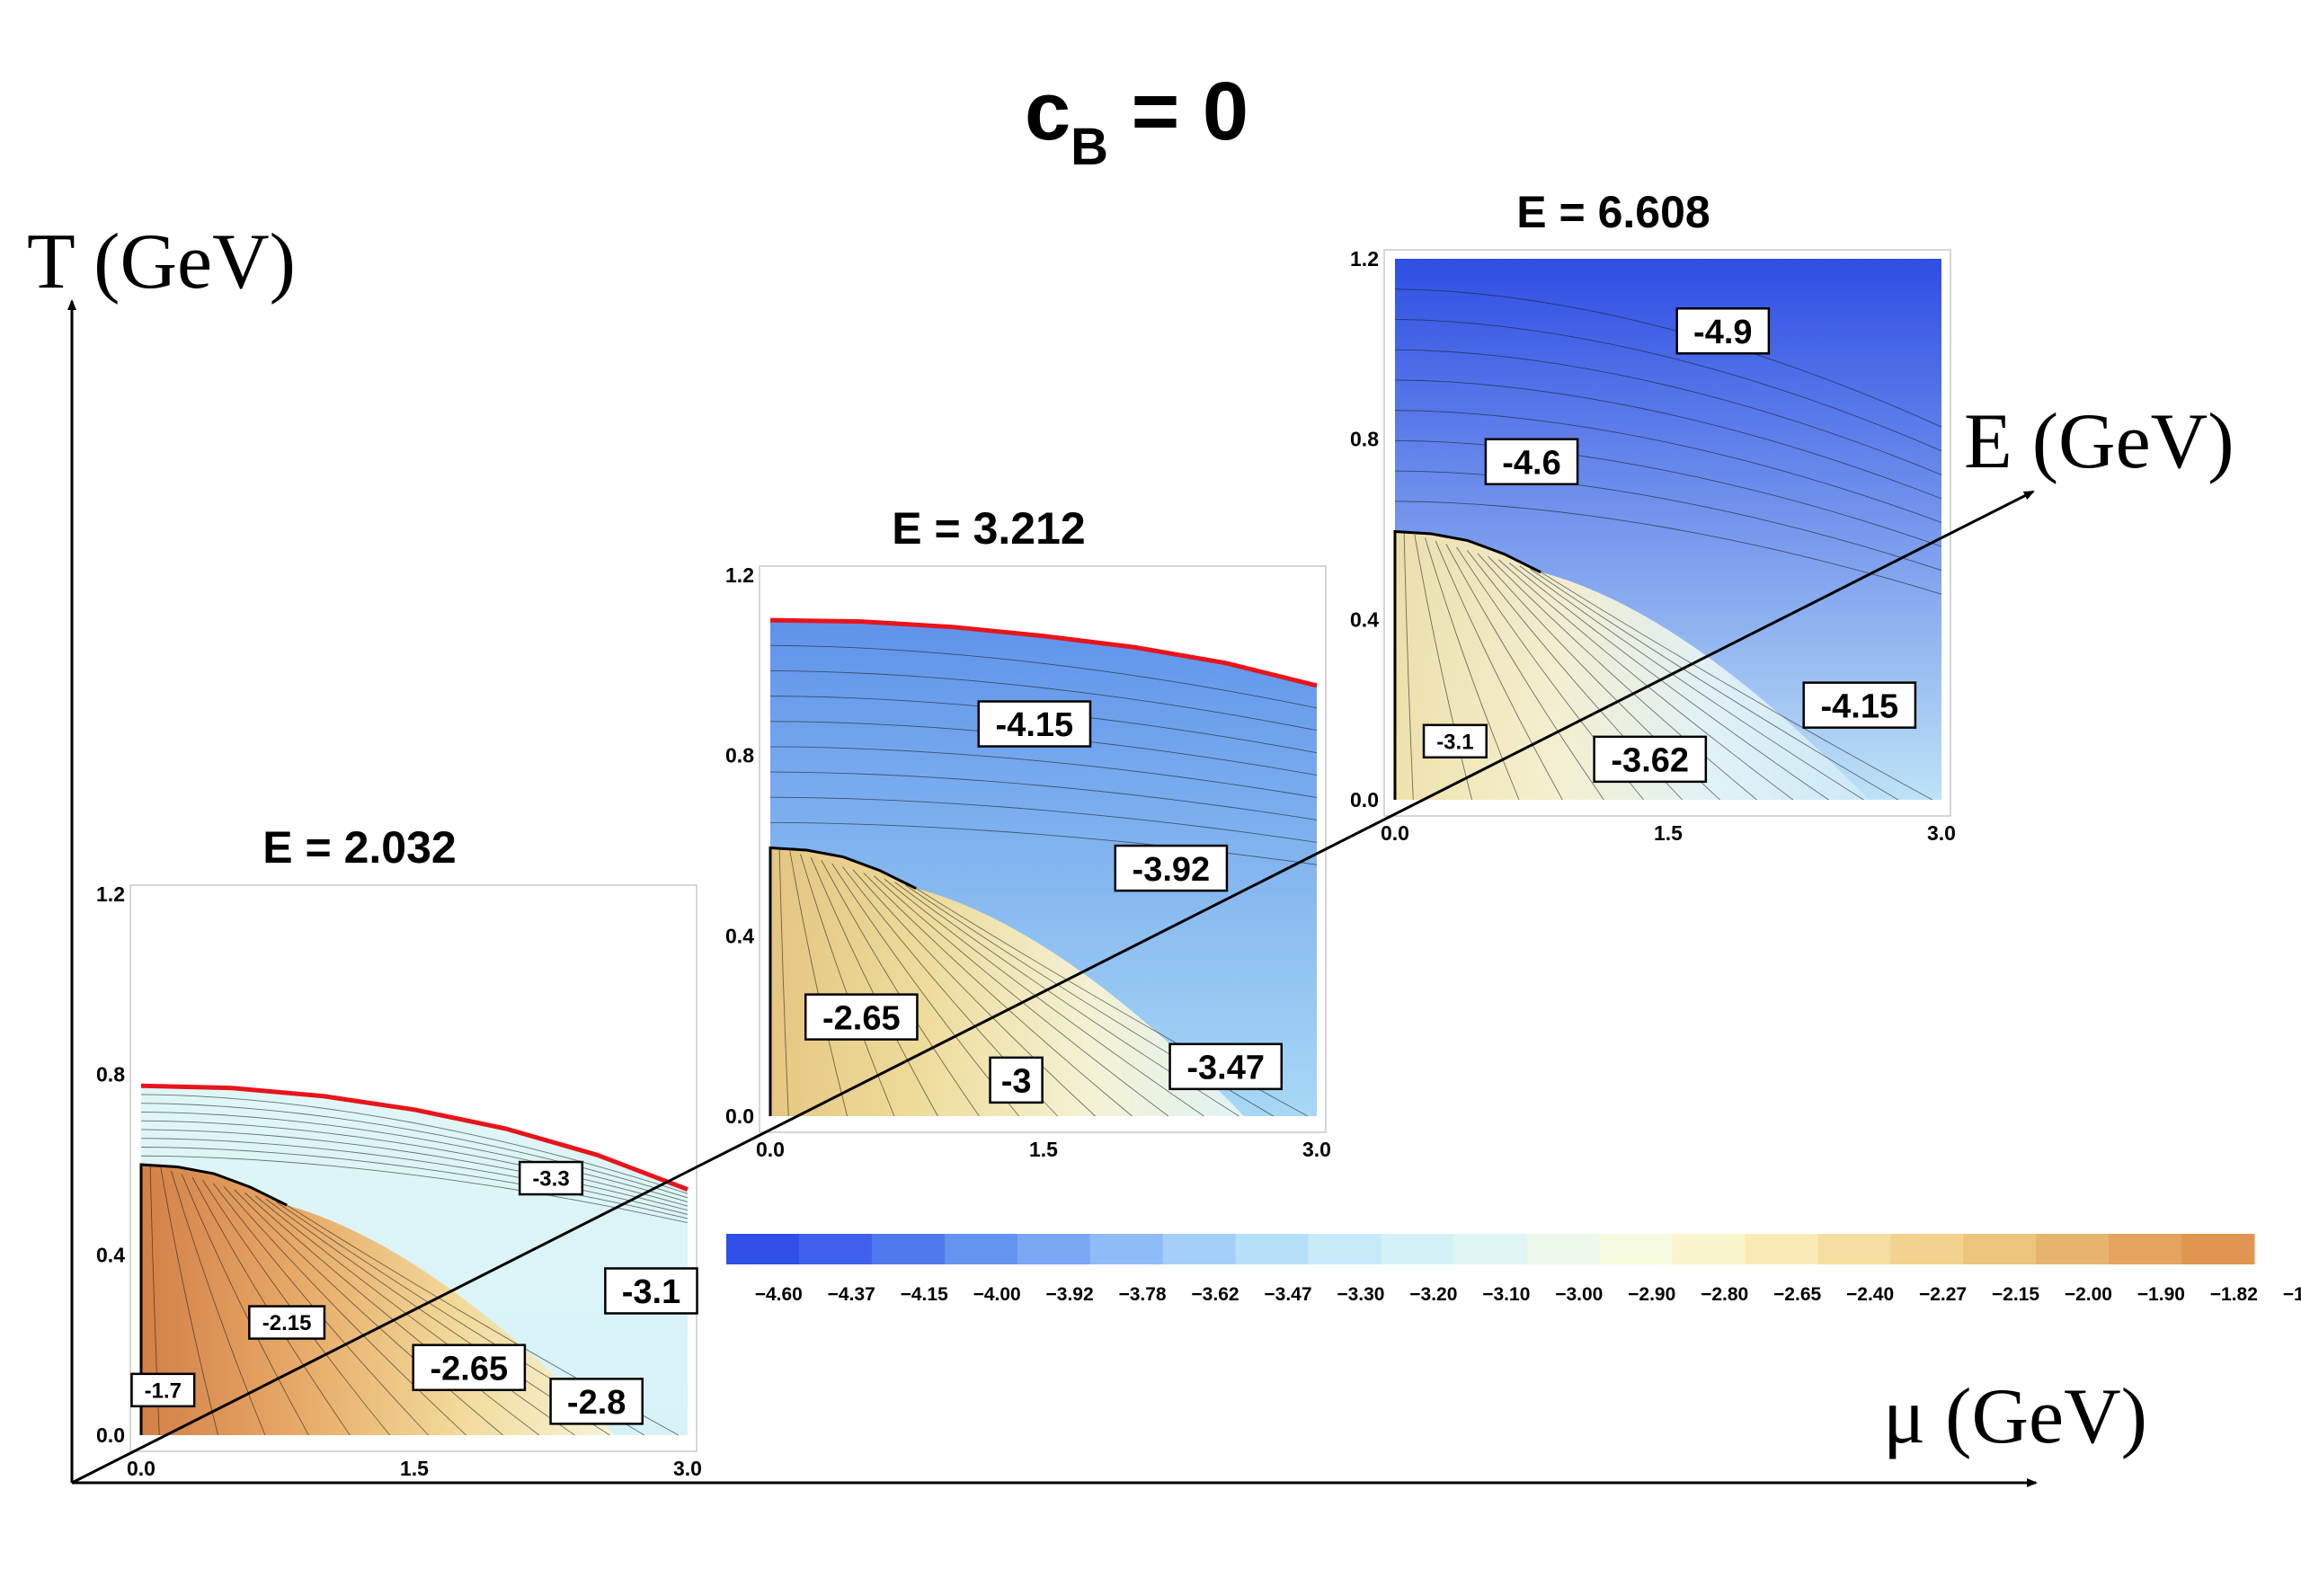 The width and height of the screenshot is (2301, 1596). I want to click on colorbar-tick-label: −3.92, so click(1070, 1294).